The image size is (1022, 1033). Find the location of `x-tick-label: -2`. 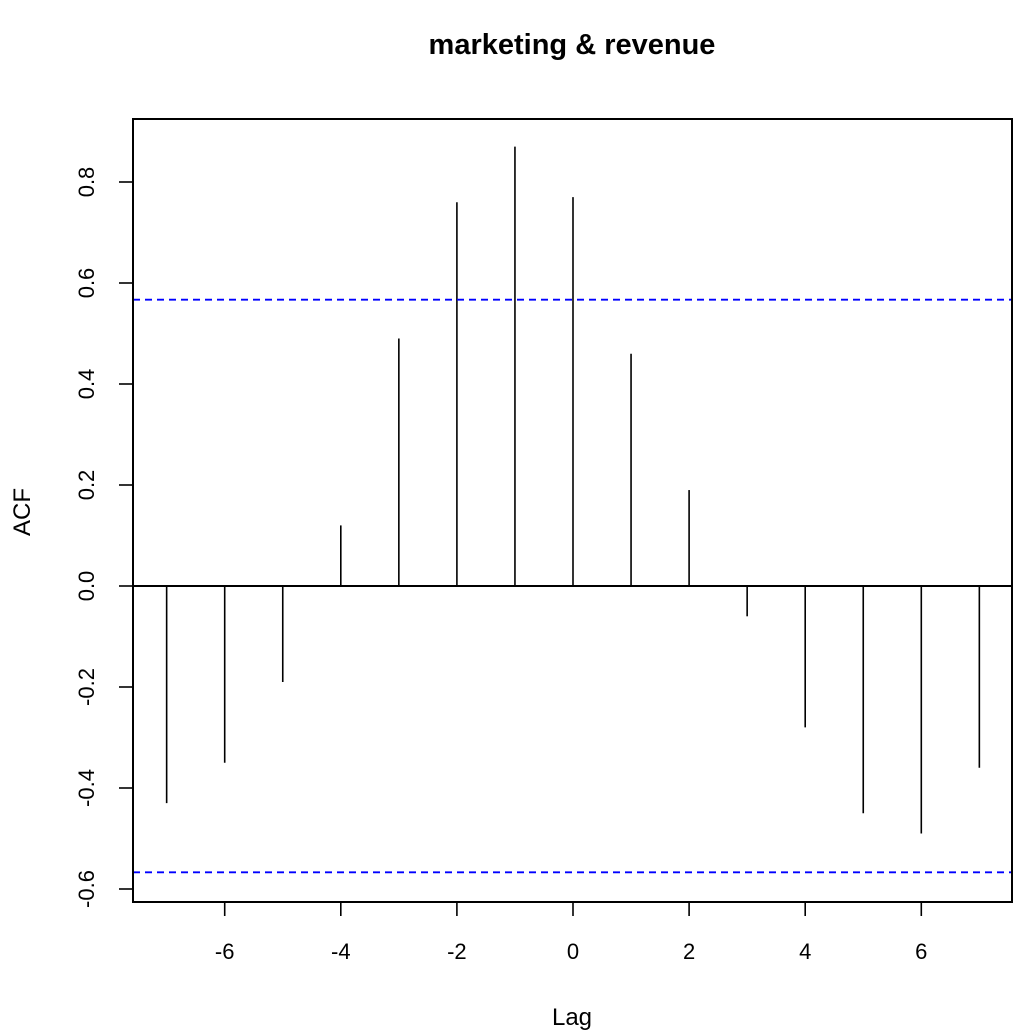

x-tick-label: -2 is located at coordinates (457, 951).